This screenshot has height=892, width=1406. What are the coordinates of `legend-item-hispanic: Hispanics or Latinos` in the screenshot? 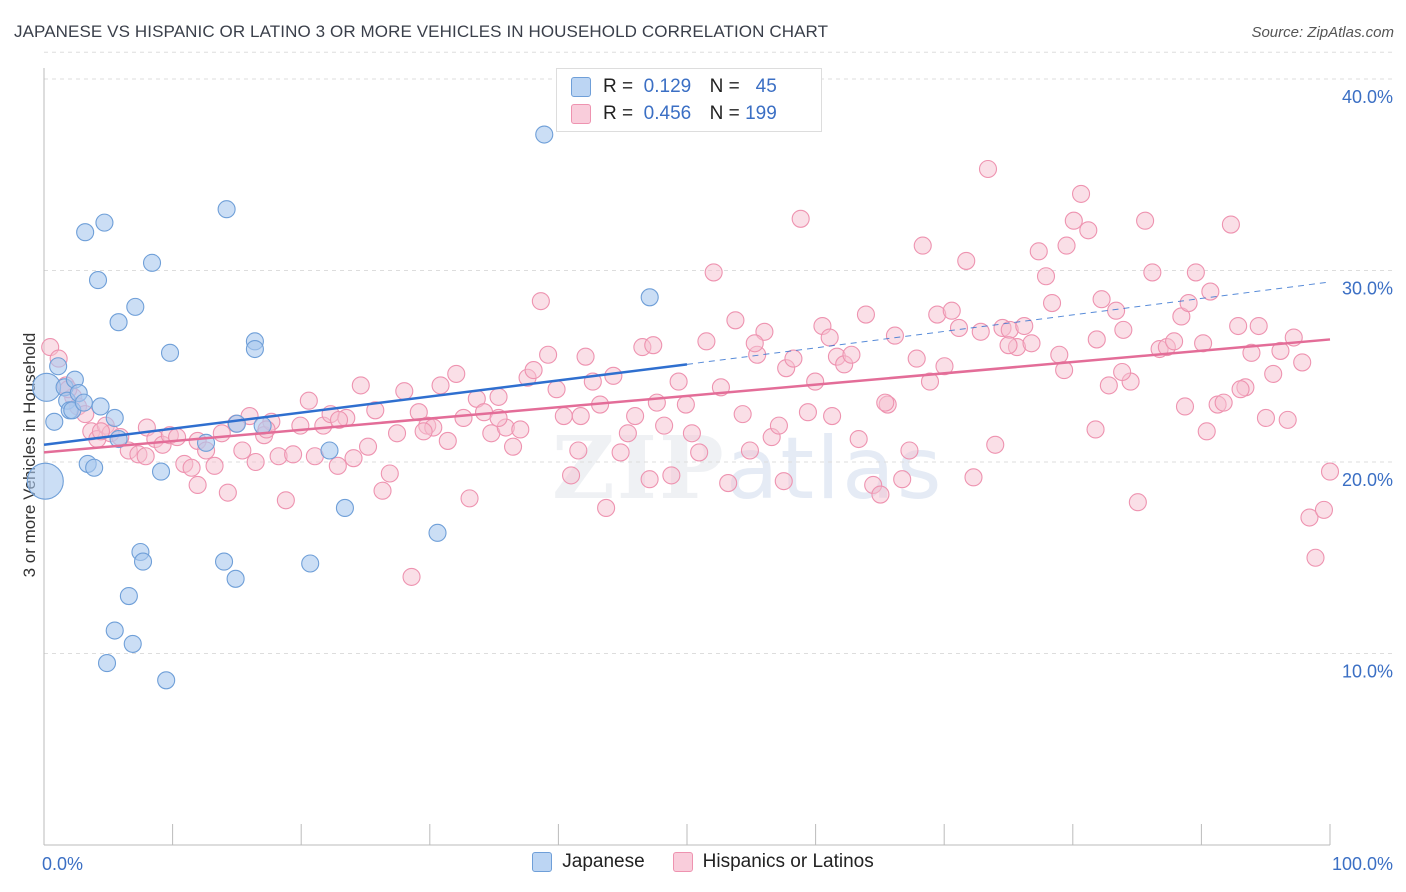 It's located at (773, 862).